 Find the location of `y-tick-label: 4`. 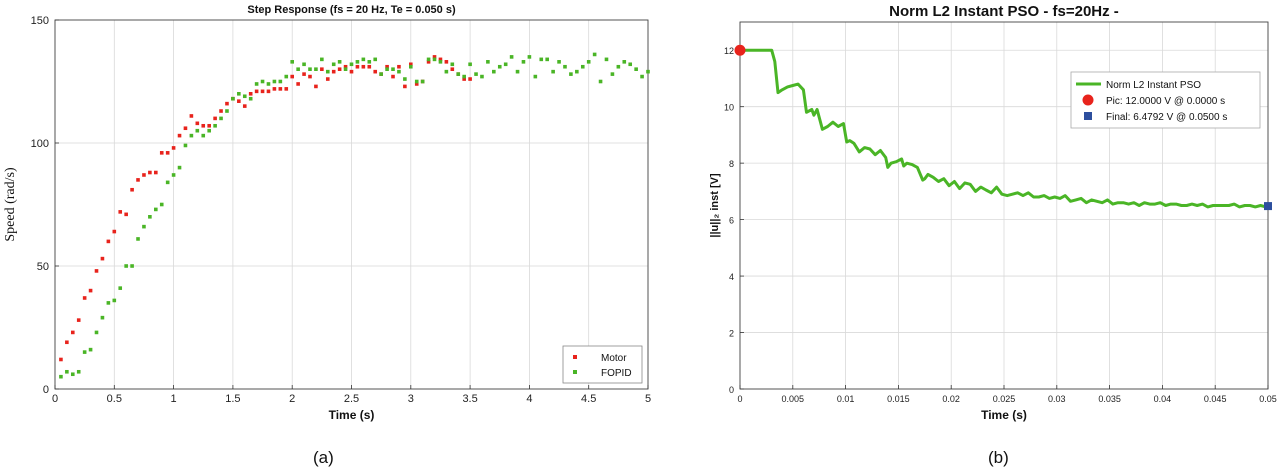

y-tick-label: 4 is located at coordinates (731, 277).